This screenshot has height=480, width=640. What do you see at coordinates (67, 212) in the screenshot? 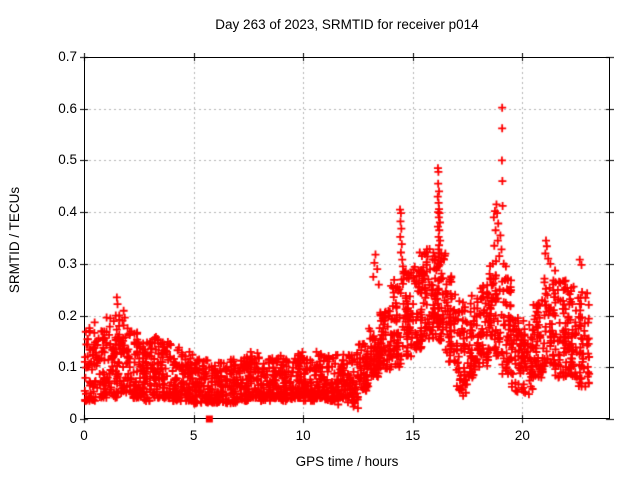
I see `y-tick-label: 0.4` at bounding box center [67, 212].